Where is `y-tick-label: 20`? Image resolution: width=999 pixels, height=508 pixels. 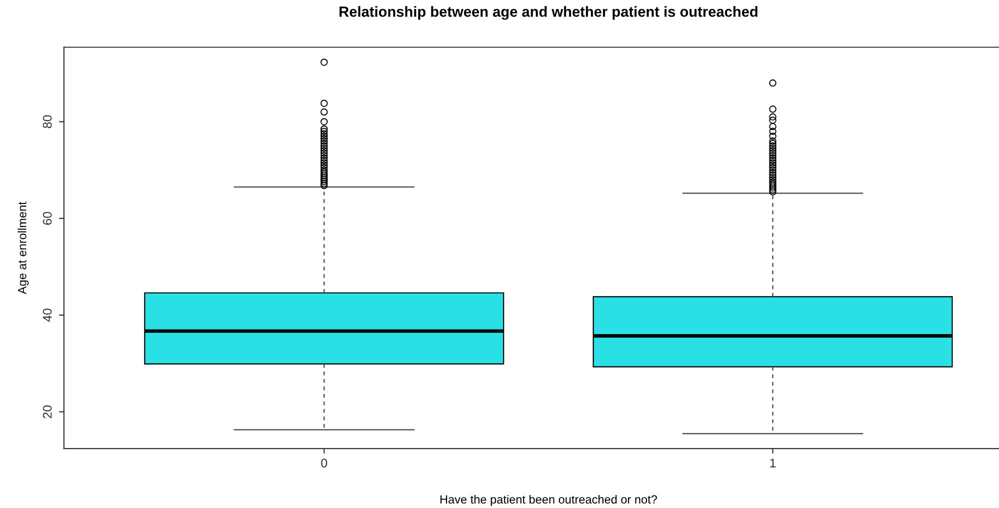 y-tick-label: 20 is located at coordinates (47, 411).